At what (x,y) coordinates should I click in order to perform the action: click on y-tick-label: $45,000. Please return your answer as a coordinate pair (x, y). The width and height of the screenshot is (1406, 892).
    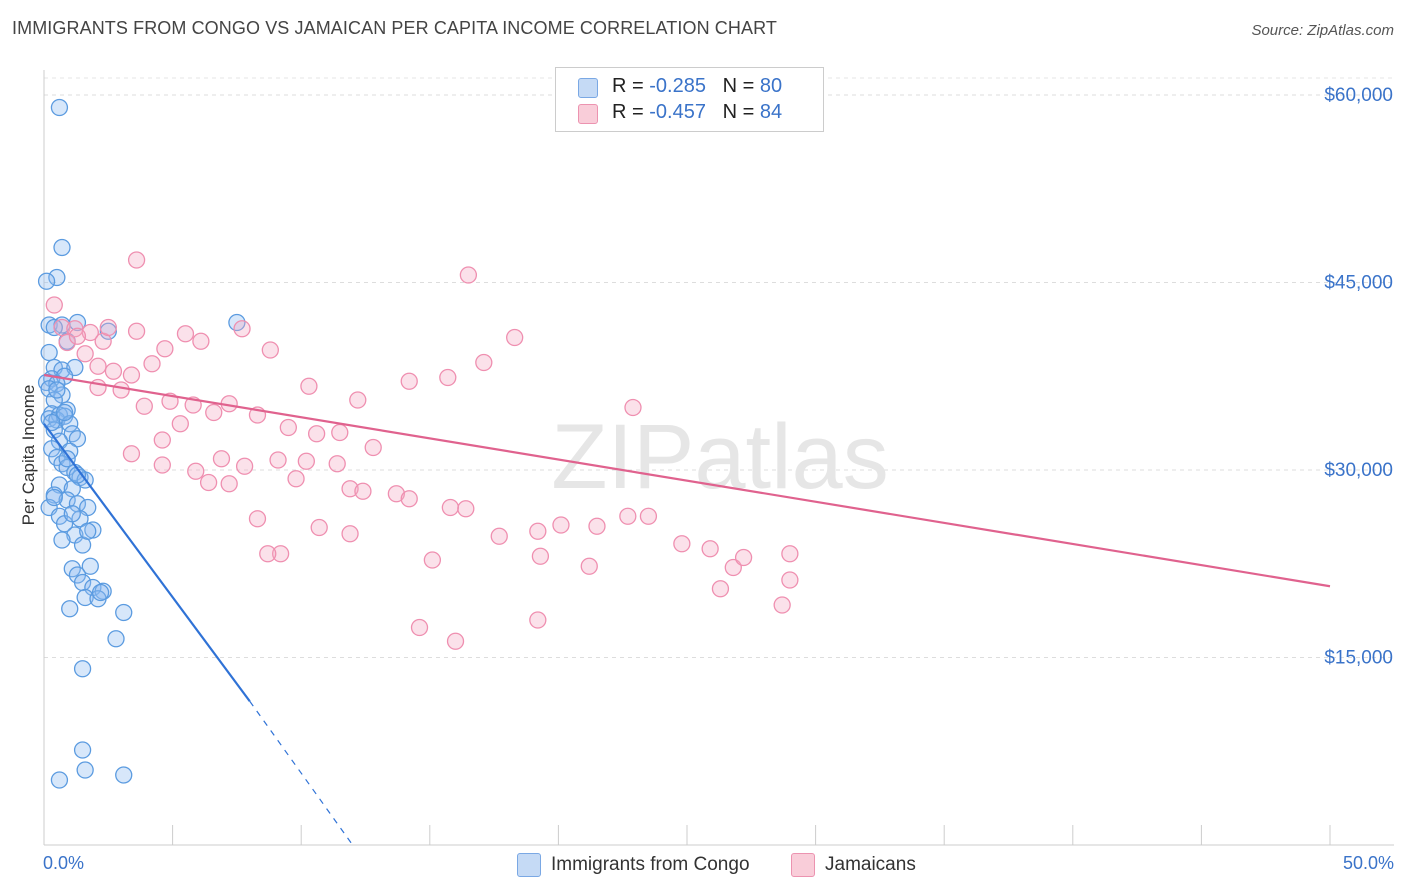
    Looking at the image, I should click on (1358, 283).